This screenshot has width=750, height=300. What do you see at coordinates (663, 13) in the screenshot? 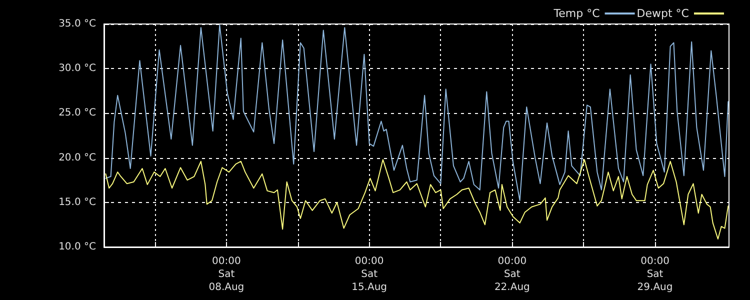
I see `legend-label: Dewpt °C` at bounding box center [663, 13].